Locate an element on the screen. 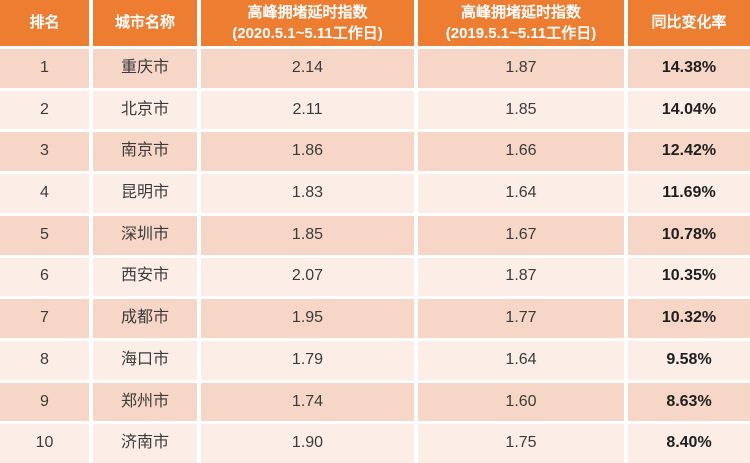 This screenshot has height=463, width=750. column-header-index-2020: 高峰拥堵延时指数 (2020.5.1~5.11工作日) is located at coordinates (307, 23).